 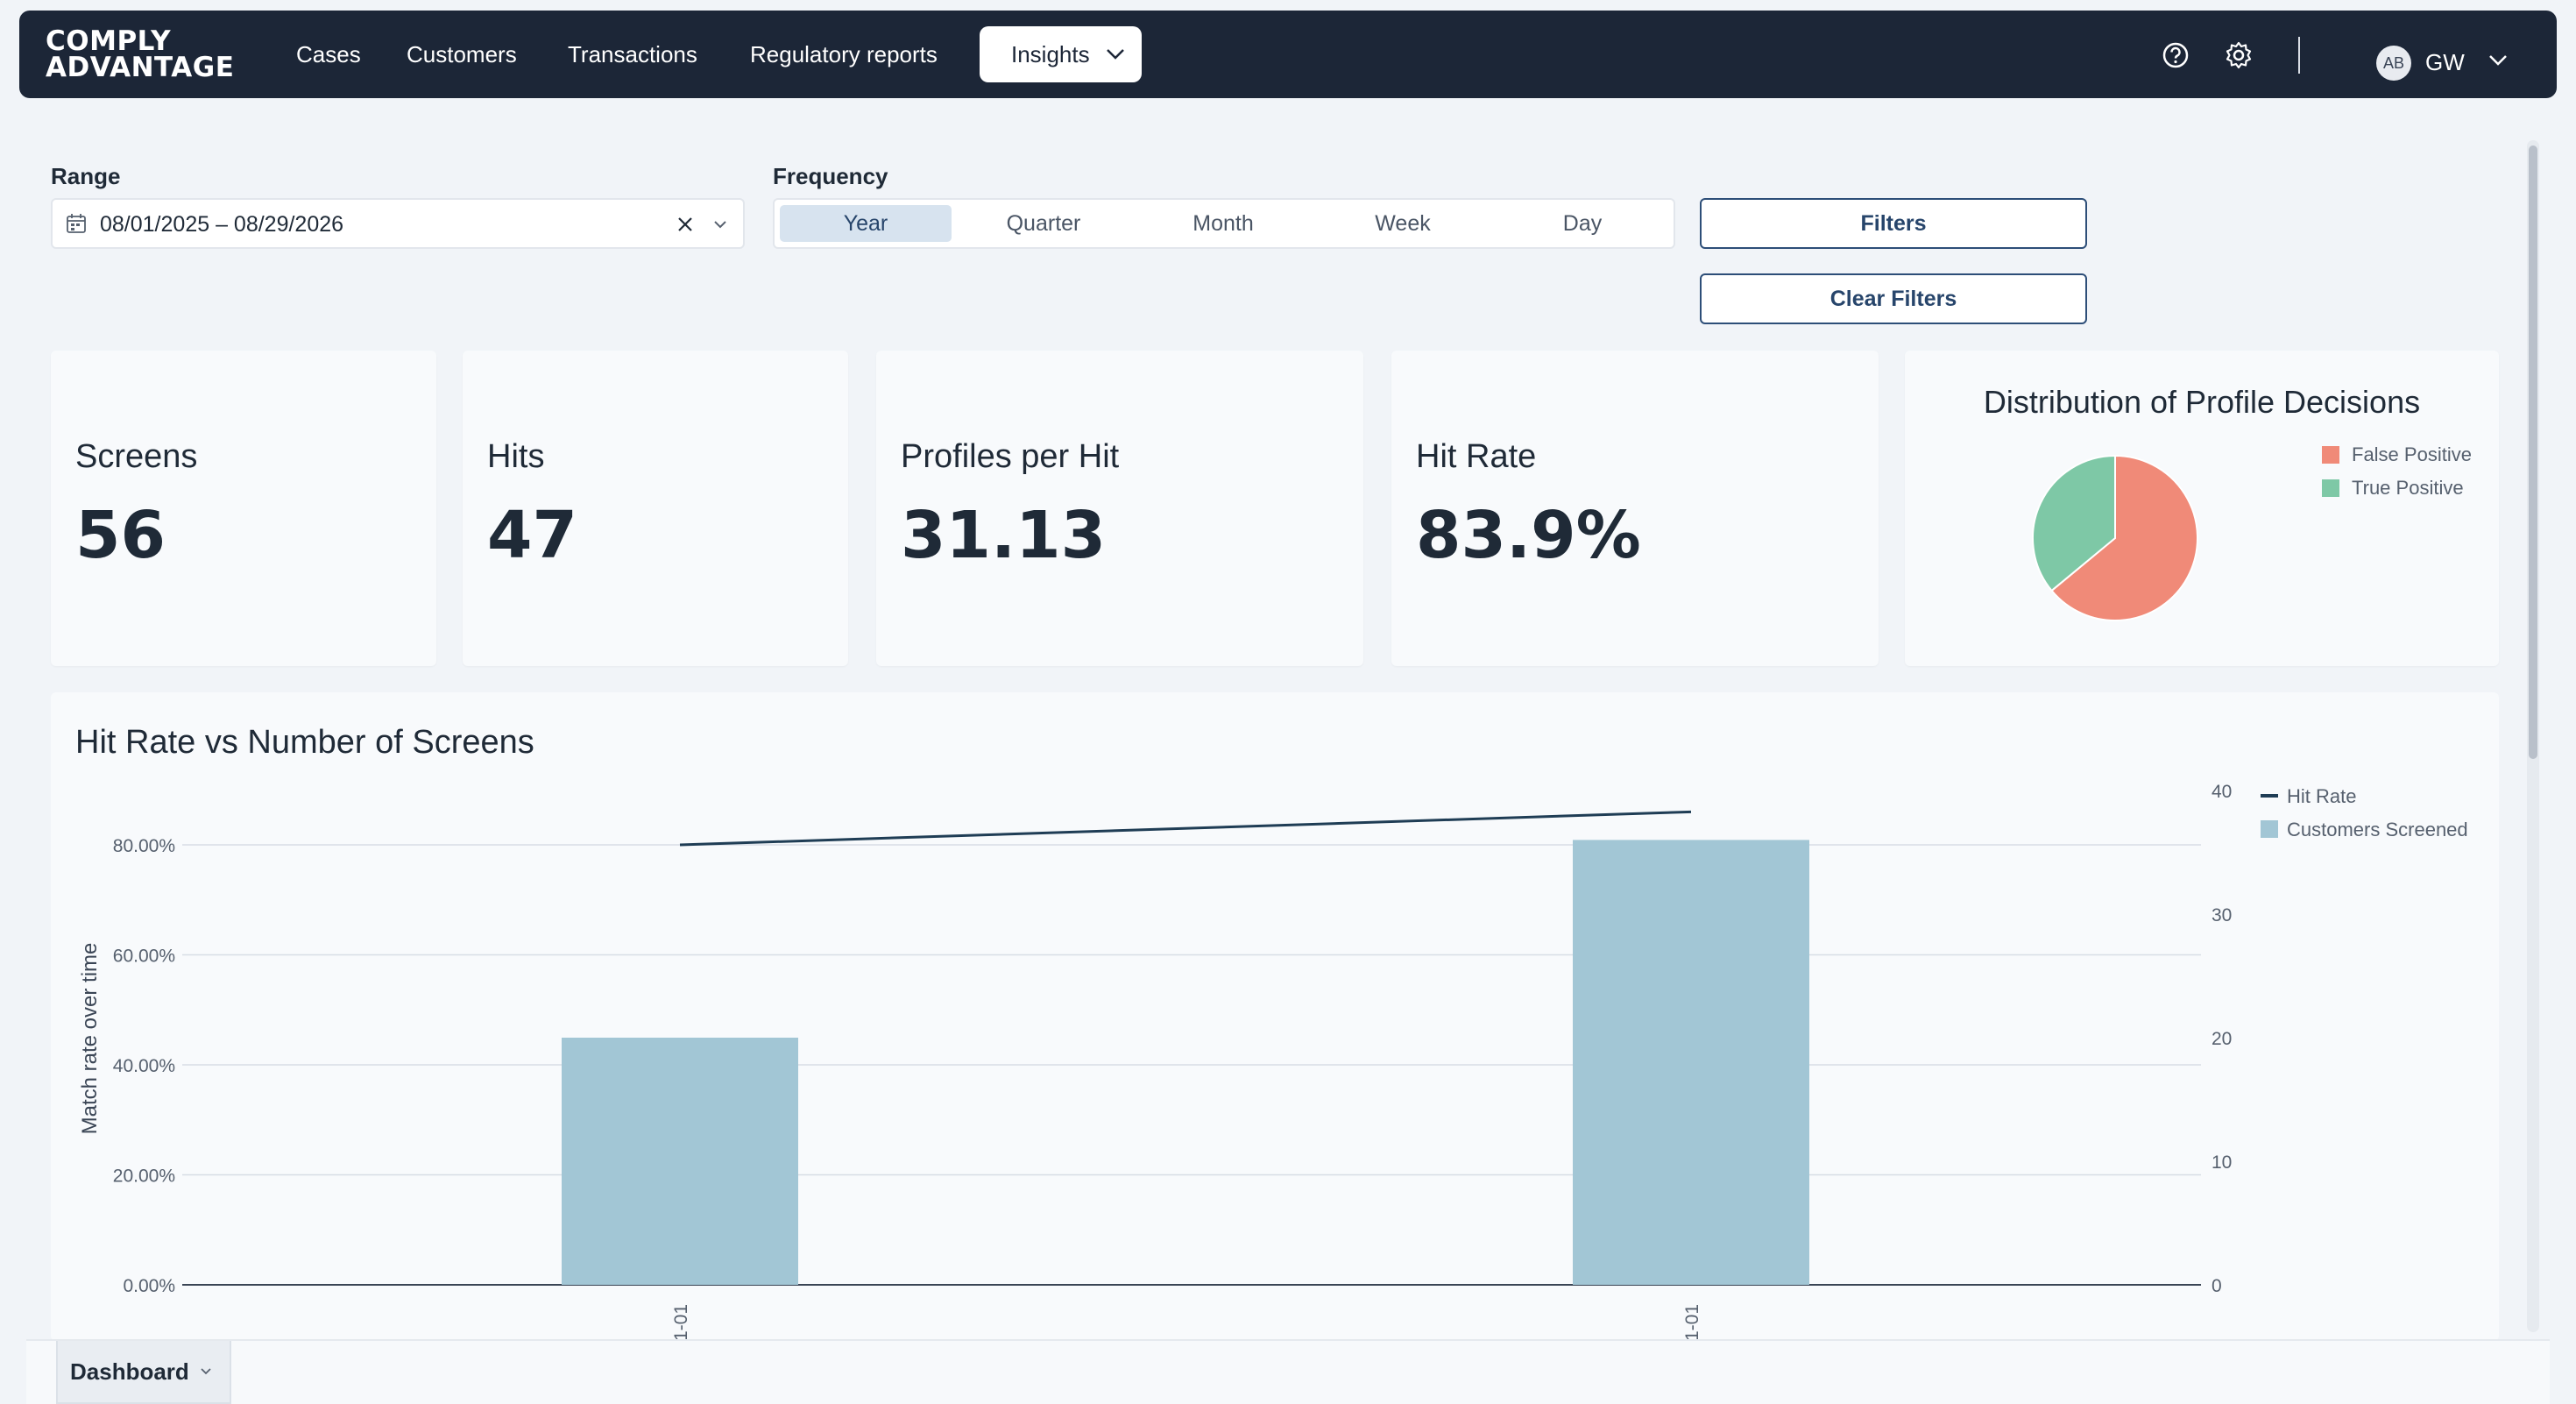 I want to click on y-left-tick-label: 0.00%, so click(x=149, y=1286).